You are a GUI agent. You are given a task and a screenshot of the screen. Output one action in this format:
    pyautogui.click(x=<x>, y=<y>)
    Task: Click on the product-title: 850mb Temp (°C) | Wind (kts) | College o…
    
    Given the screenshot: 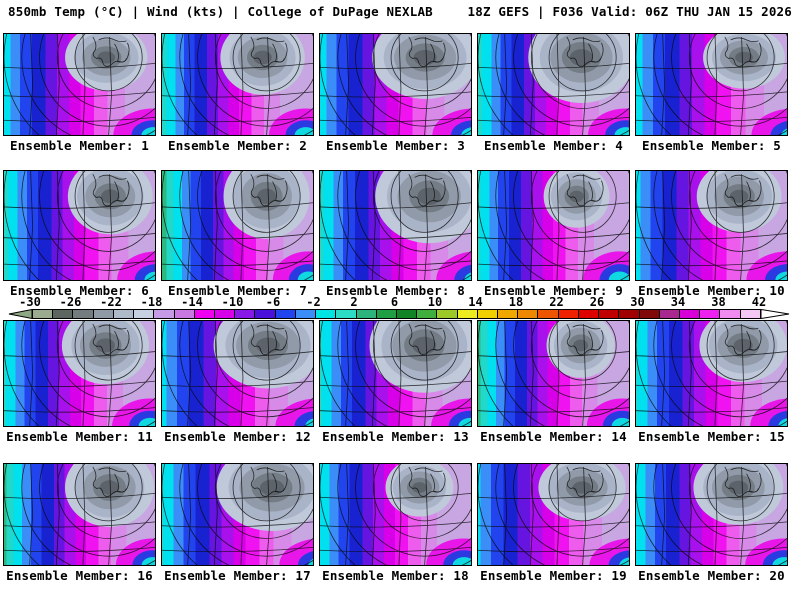 What is the action you would take?
    pyautogui.click(x=220, y=11)
    